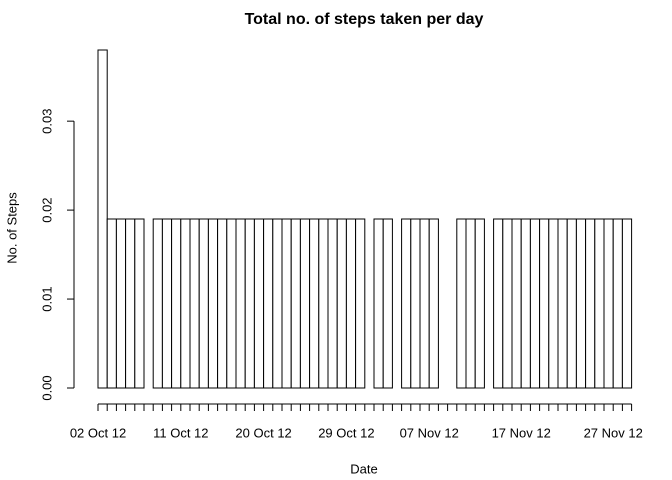 Image resolution: width=672 pixels, height=480 pixels. What do you see at coordinates (364, 19) in the screenshot?
I see `chart-title: Total no. of steps taken per day` at bounding box center [364, 19].